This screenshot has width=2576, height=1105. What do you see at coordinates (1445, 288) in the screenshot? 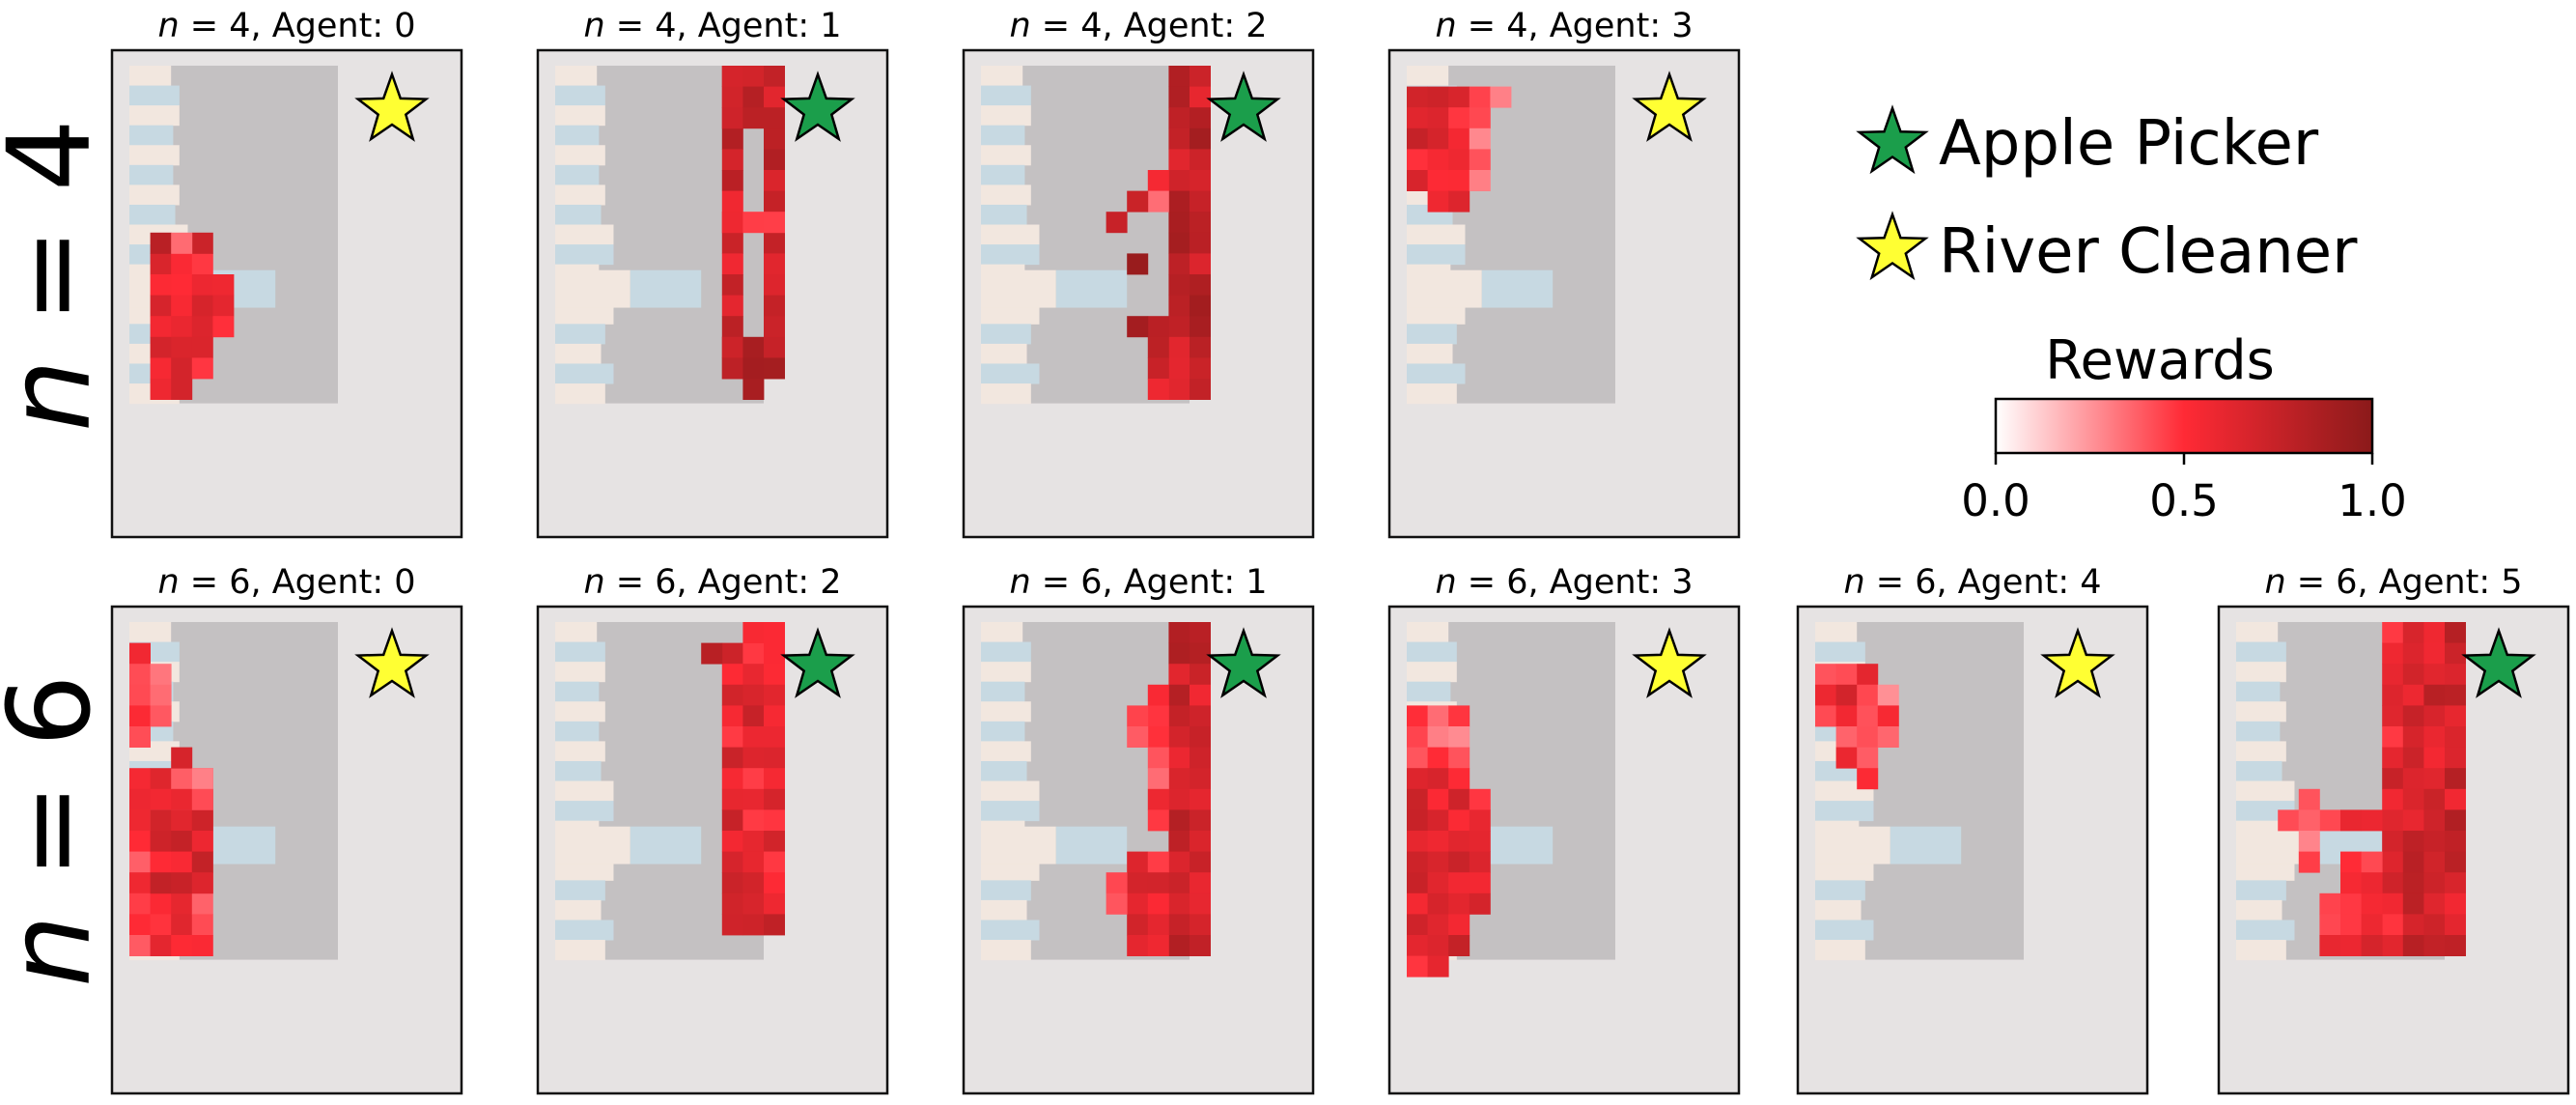
I see `river-inlet-light` at bounding box center [1445, 288].